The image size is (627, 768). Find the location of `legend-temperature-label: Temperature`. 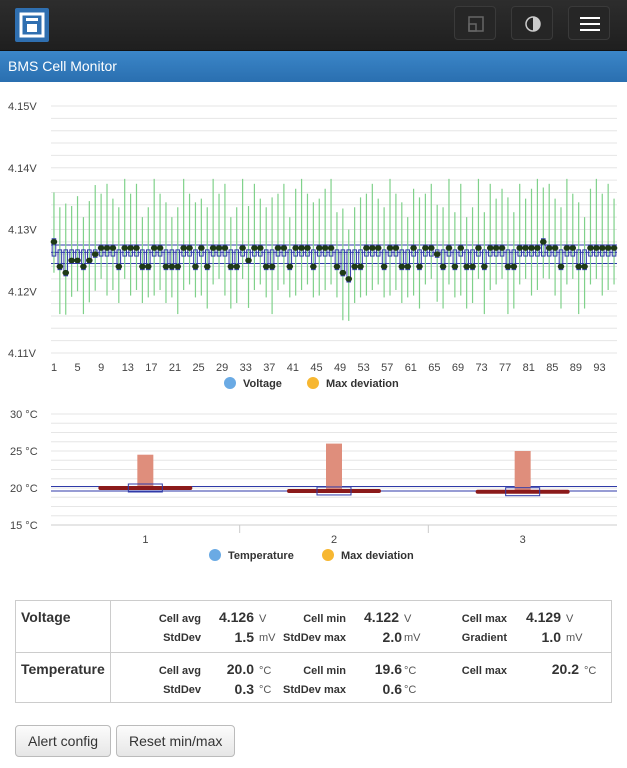

legend-temperature-label: Temperature is located at coordinates (261, 556).